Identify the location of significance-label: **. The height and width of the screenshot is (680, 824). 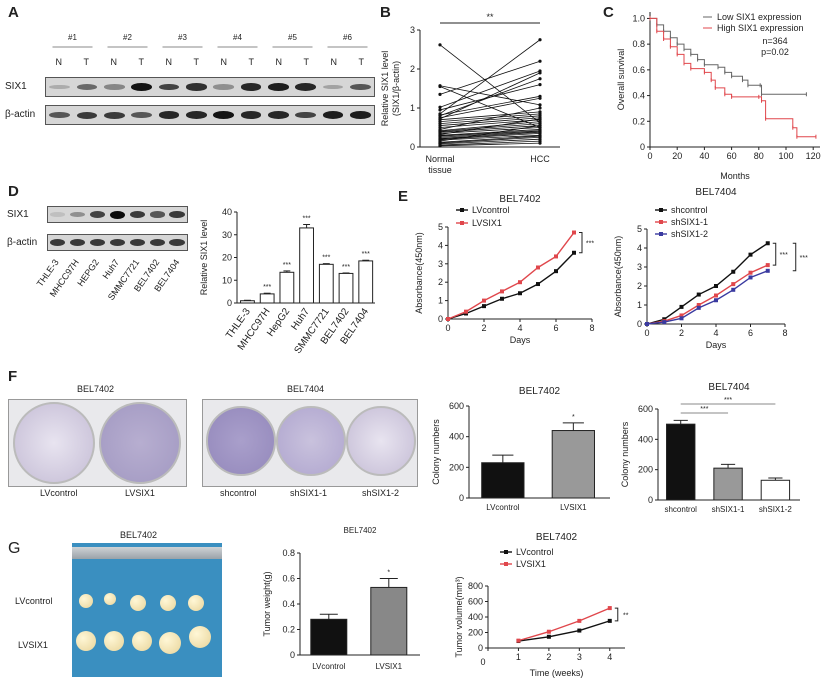
(626, 615).